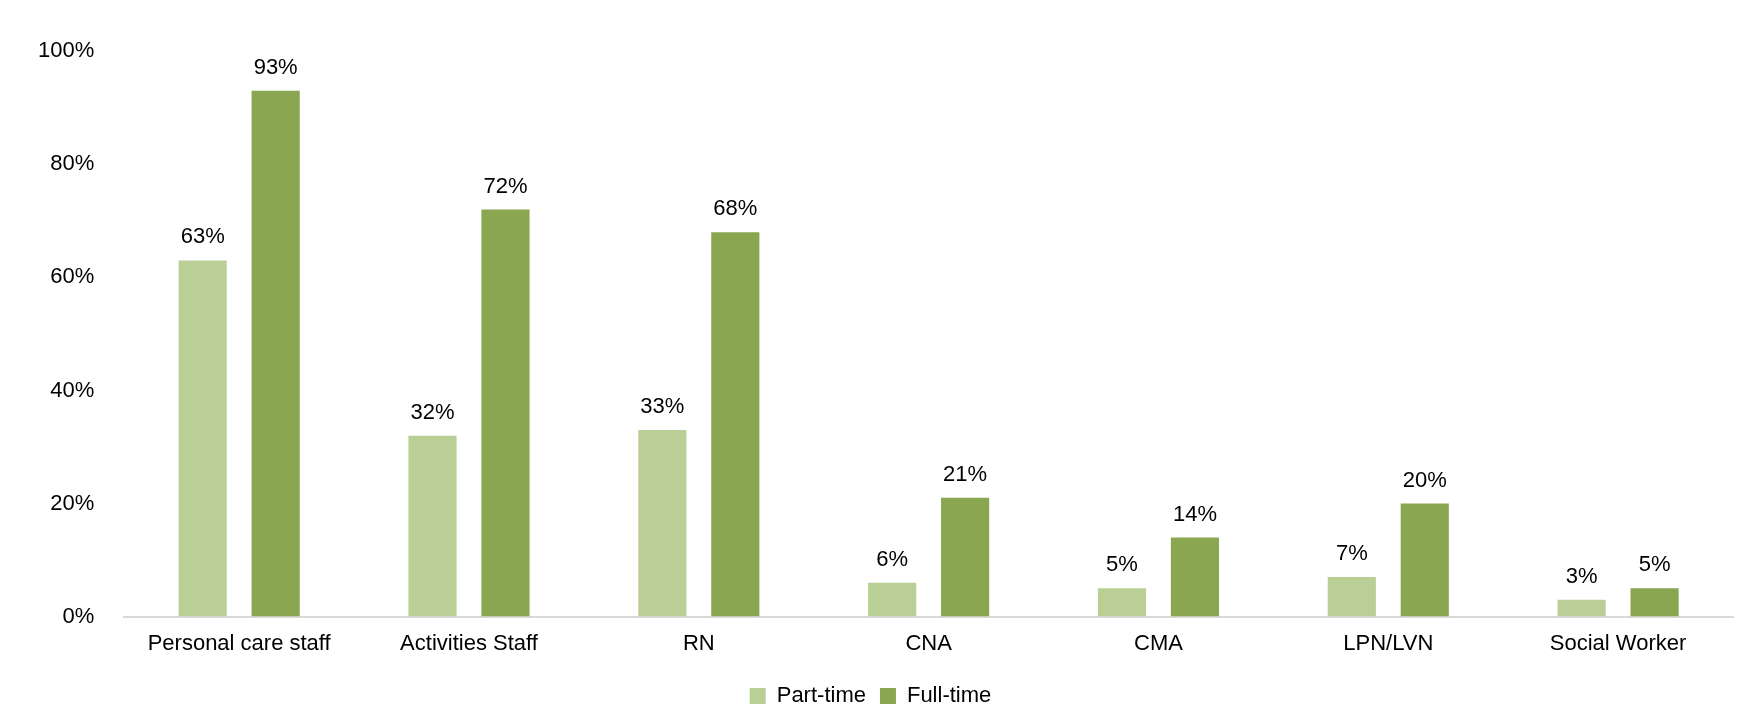 Image resolution: width=1743 pixels, height=725 pixels. What do you see at coordinates (949, 695) in the screenshot?
I see `legend-label: Full-time` at bounding box center [949, 695].